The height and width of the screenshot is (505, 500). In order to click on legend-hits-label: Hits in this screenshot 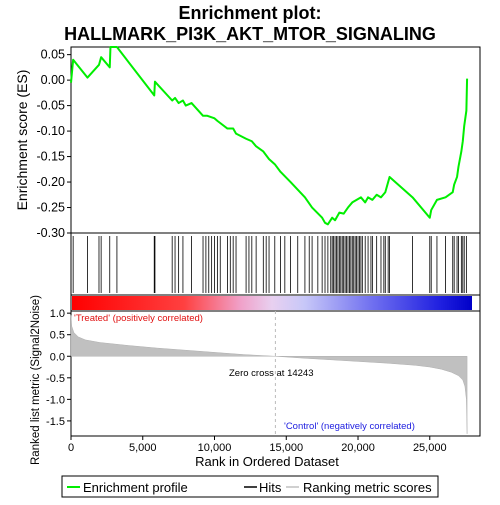, I will do `click(270, 487)`.